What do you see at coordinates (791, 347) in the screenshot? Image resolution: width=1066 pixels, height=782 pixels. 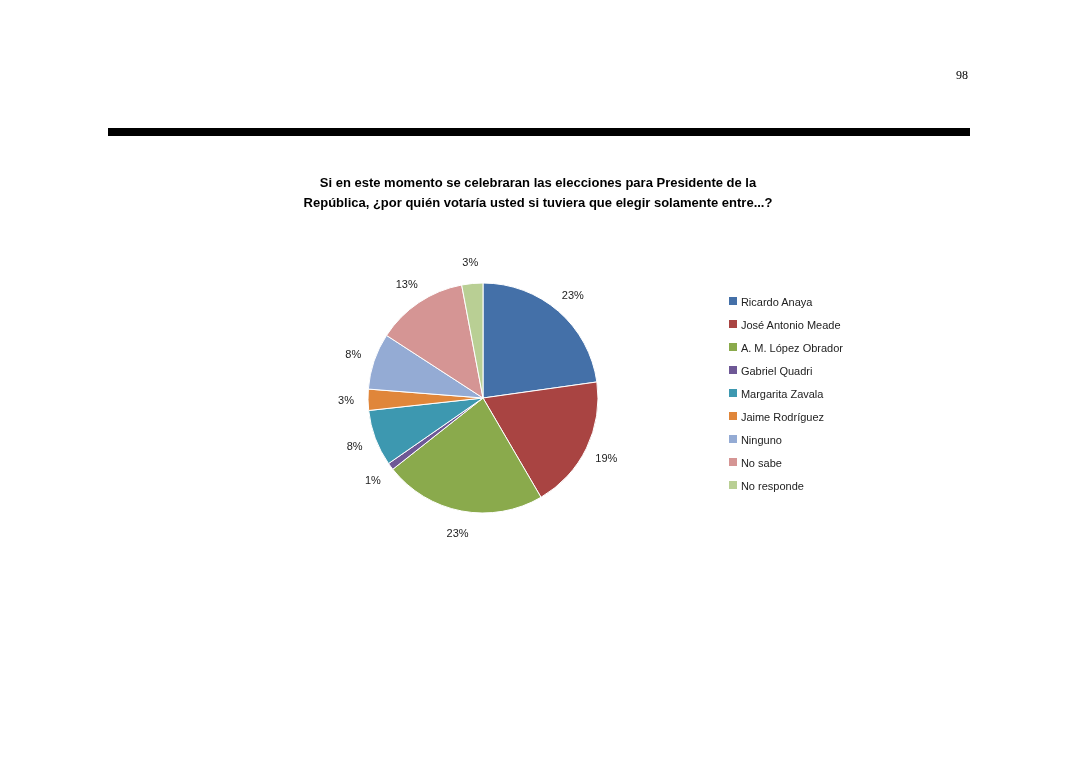 I see `legend-label: A. M. López Obrador` at bounding box center [791, 347].